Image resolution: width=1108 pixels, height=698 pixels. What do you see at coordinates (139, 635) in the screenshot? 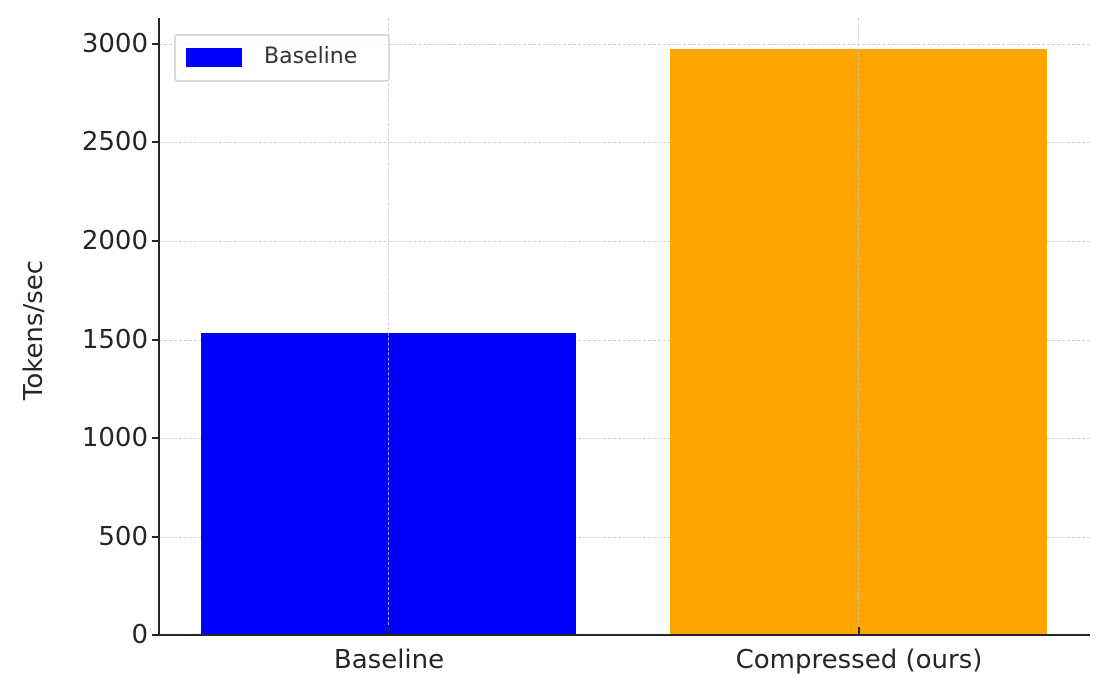
I see `y-tick-label: 0` at bounding box center [139, 635].